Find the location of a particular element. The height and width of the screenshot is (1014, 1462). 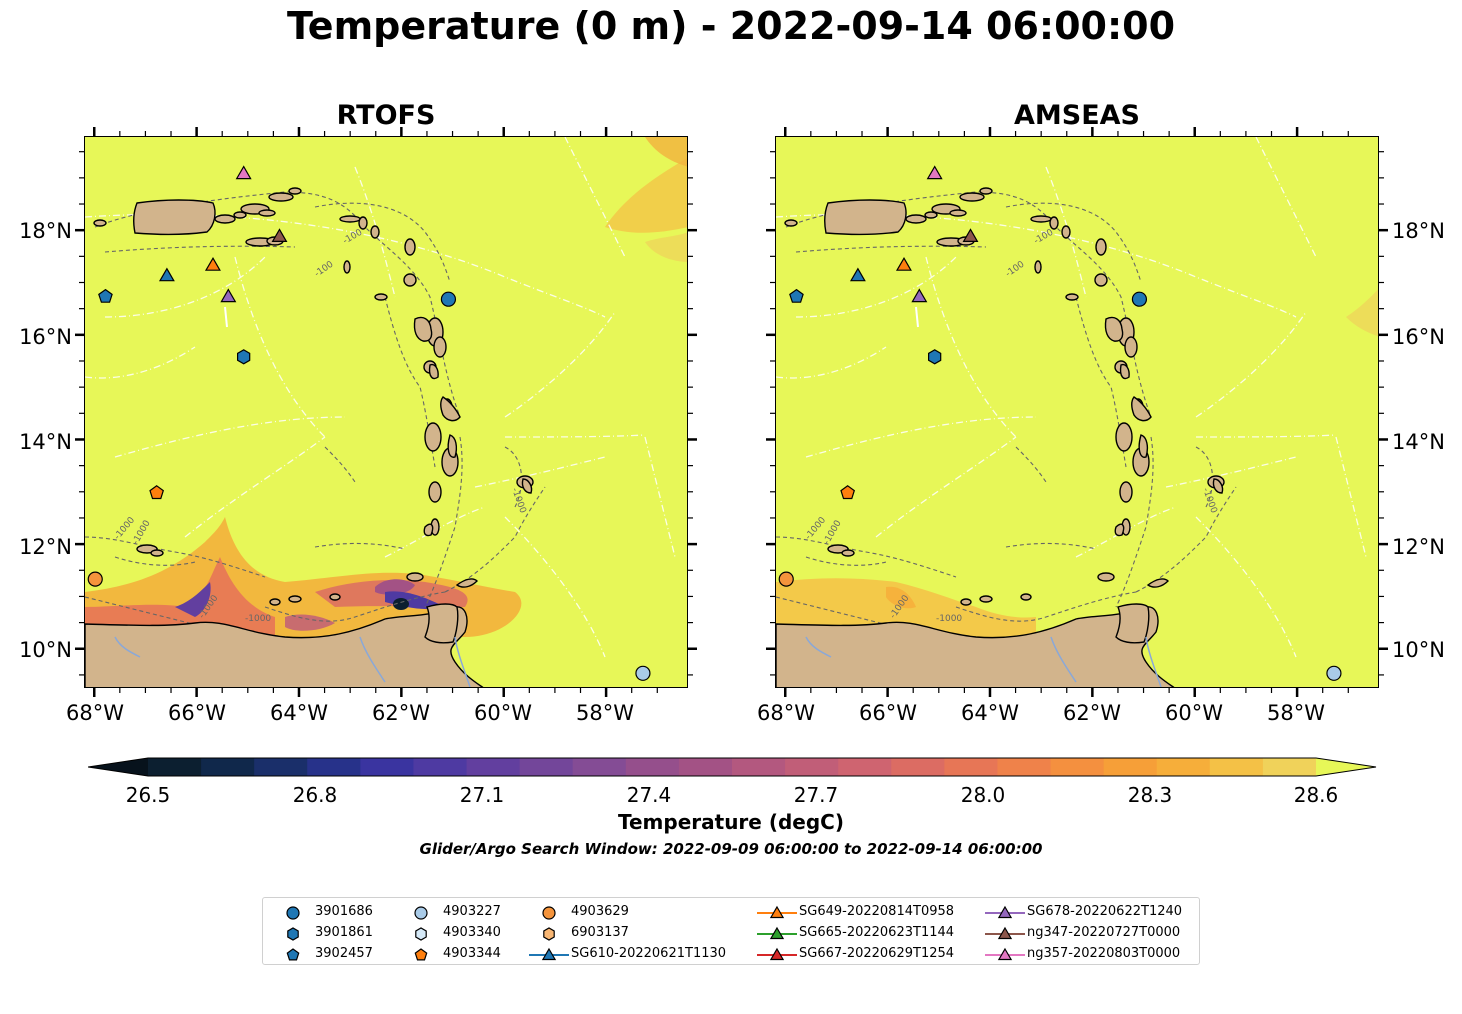

colorbar-tick: 26.8 is located at coordinates (315, 795).